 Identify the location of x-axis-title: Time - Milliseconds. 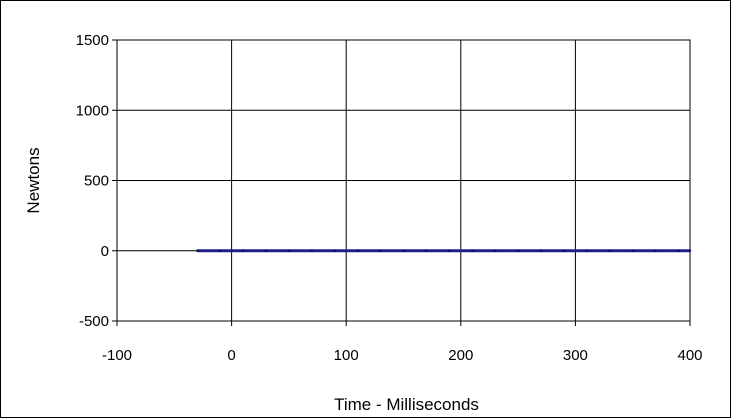
(406, 404).